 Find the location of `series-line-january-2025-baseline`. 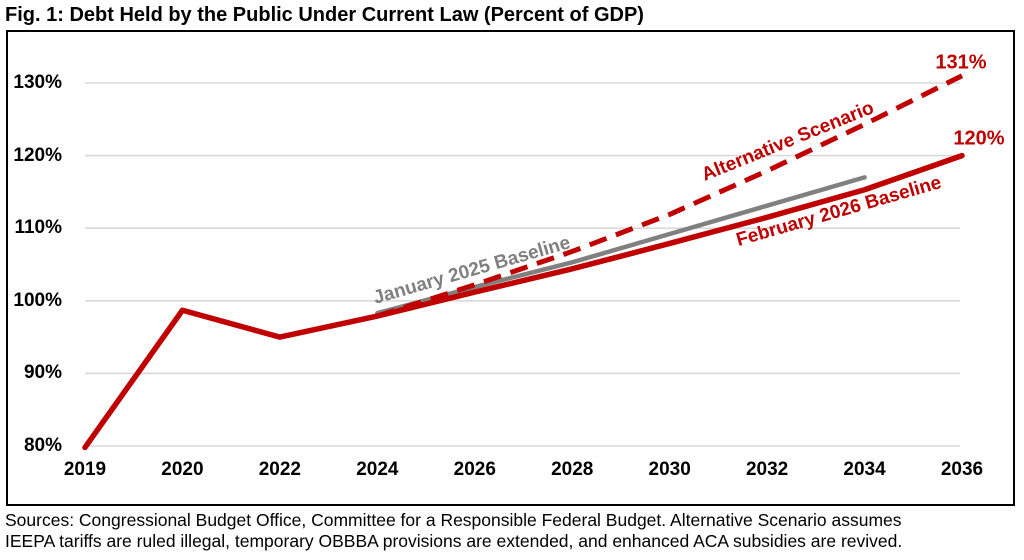

series-line-january-2025-baseline is located at coordinates (621, 245).